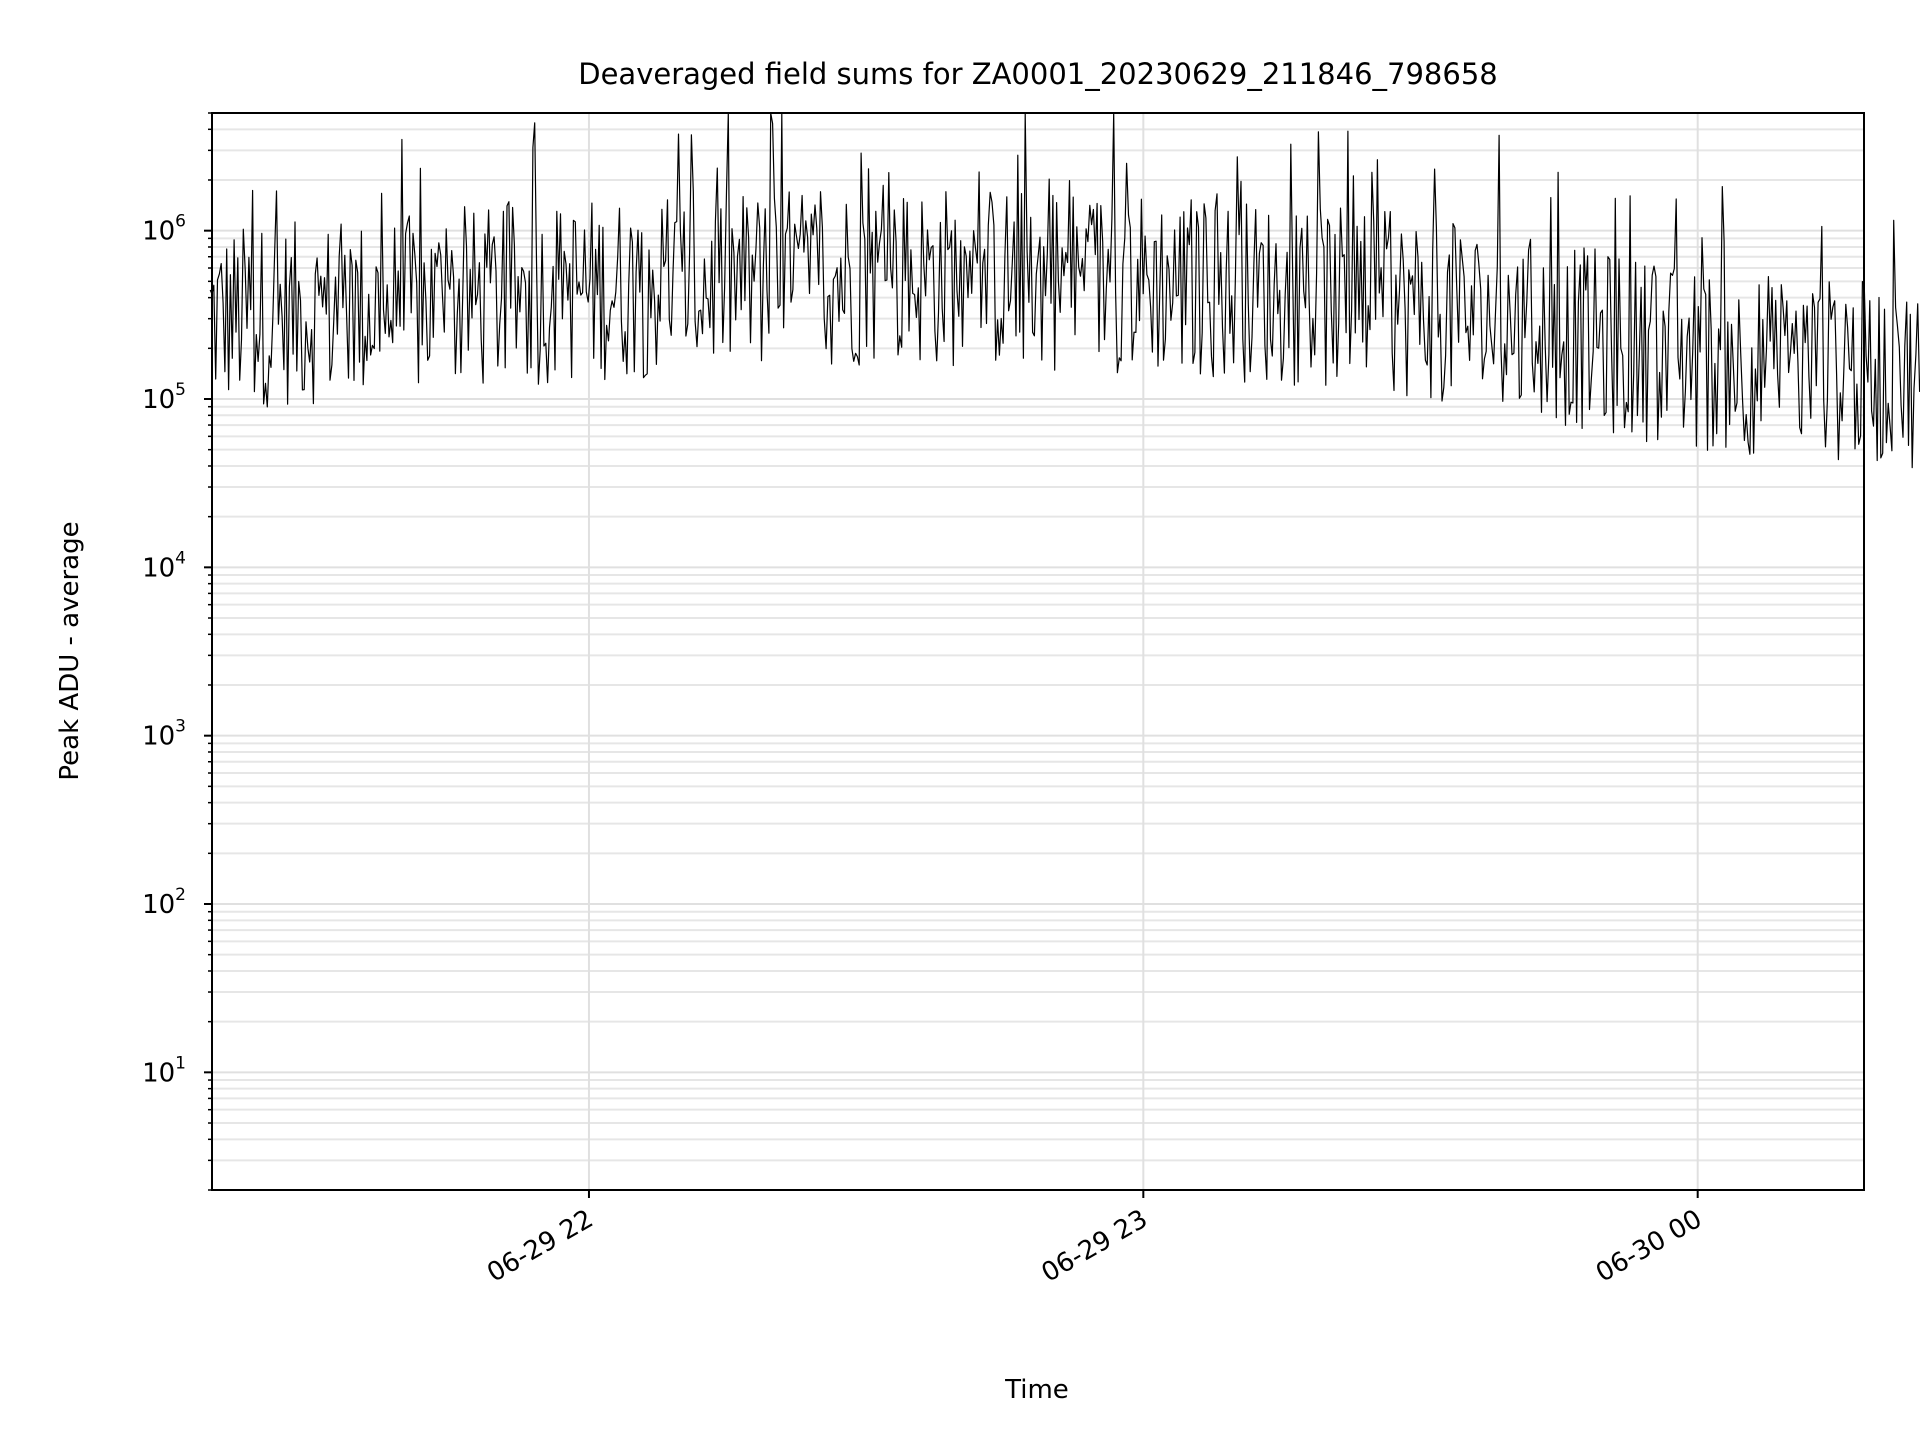 The height and width of the screenshot is (1440, 1920). Describe the element at coordinates (540, 1246) in the screenshot. I see `x-tick-label: 06-29 22` at that location.